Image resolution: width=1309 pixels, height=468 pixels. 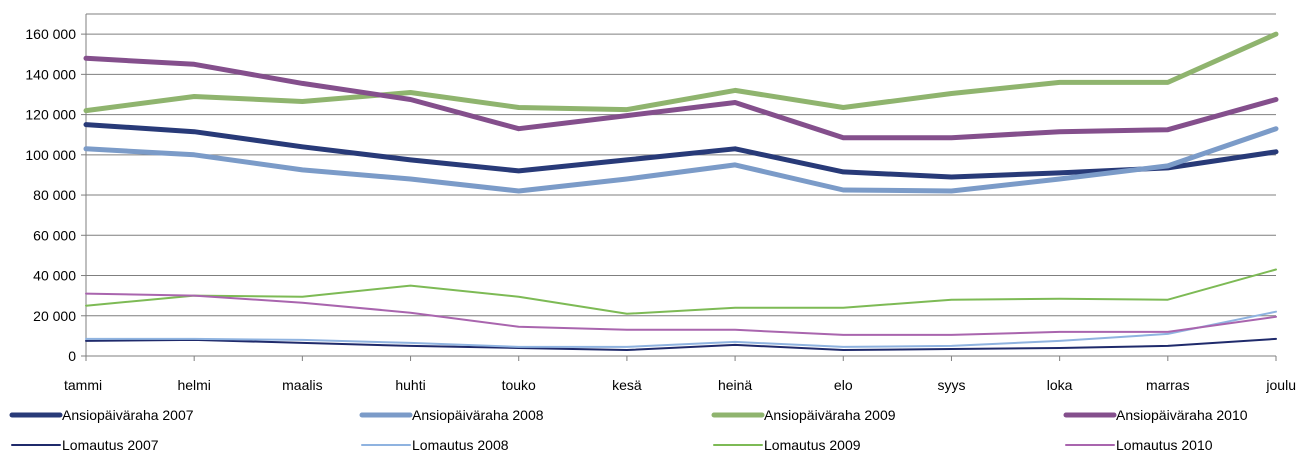 What do you see at coordinates (812, 445) in the screenshot?
I see `legend-label: Lomautus 2009` at bounding box center [812, 445].